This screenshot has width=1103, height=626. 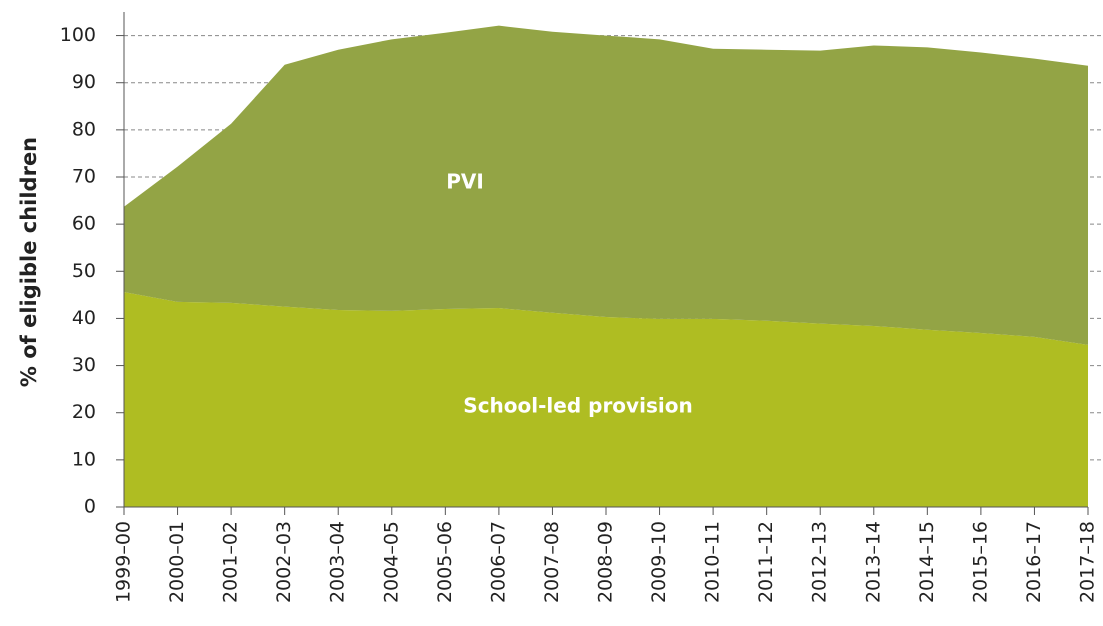 I want to click on y-tick-label: 80, so click(x=84, y=129).